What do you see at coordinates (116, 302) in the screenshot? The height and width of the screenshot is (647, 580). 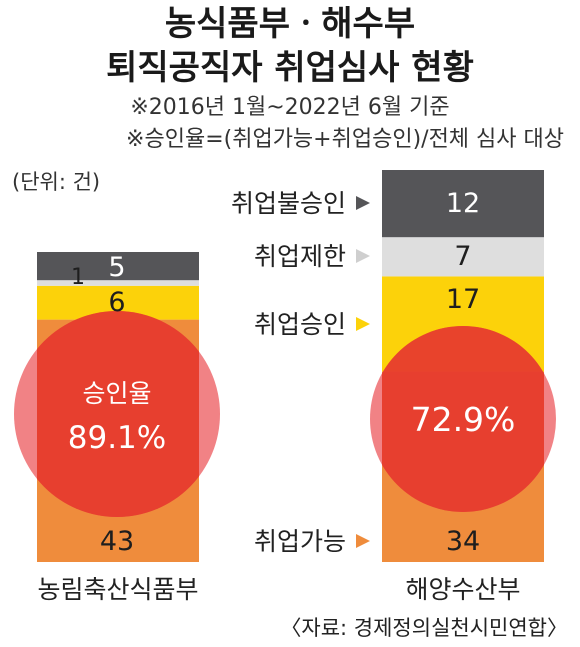 I see `value-label-1-2: 6` at bounding box center [116, 302].